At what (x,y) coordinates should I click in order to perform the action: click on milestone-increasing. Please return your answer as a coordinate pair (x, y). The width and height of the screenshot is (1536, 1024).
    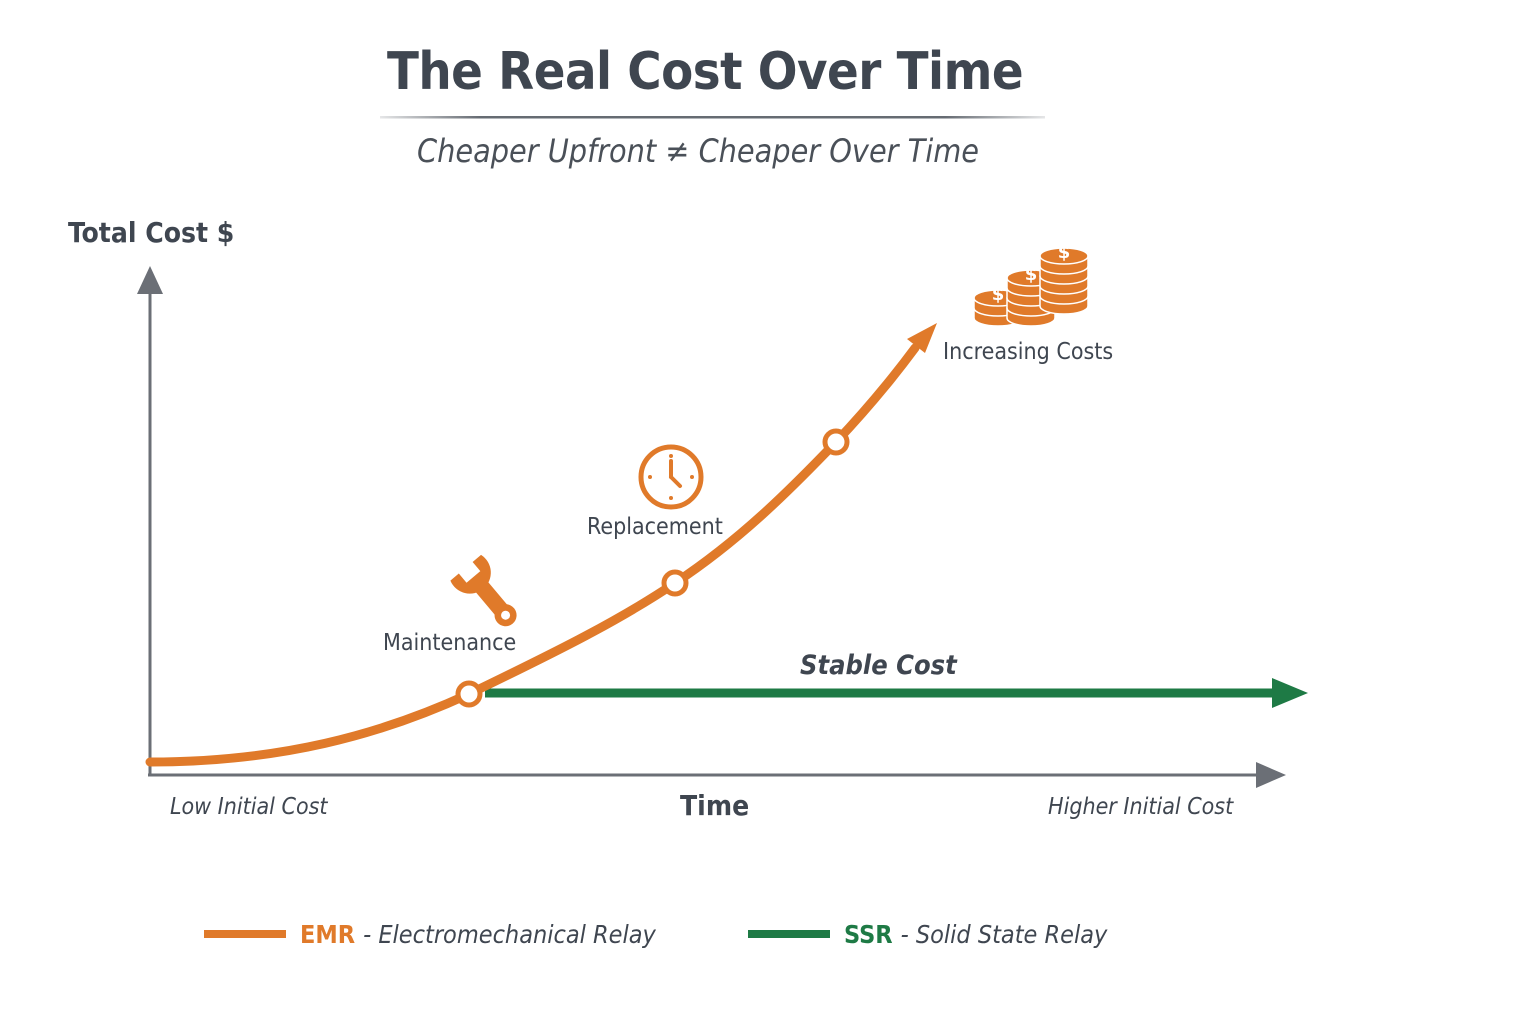
    Looking at the image, I should click on (836, 442).